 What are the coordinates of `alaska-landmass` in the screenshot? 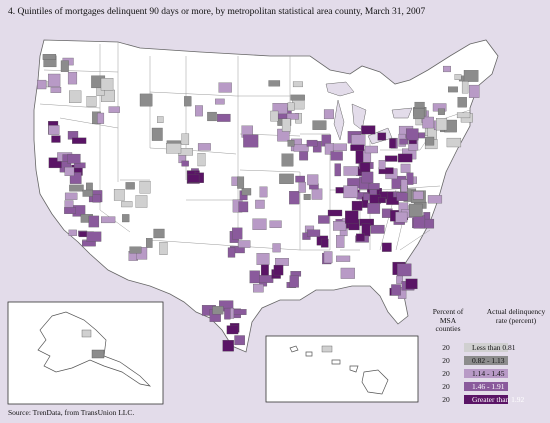 It's located at (94, 349).